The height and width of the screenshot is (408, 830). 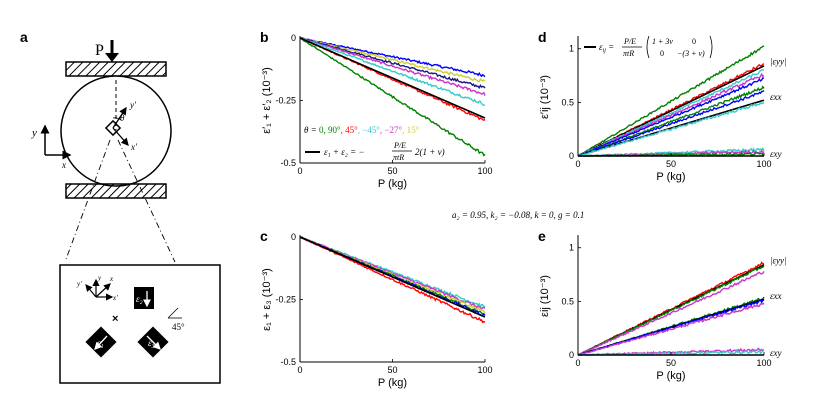 What do you see at coordinates (776, 353) in the screenshot?
I see `chart-e-right-label-2: εxy` at bounding box center [776, 353].